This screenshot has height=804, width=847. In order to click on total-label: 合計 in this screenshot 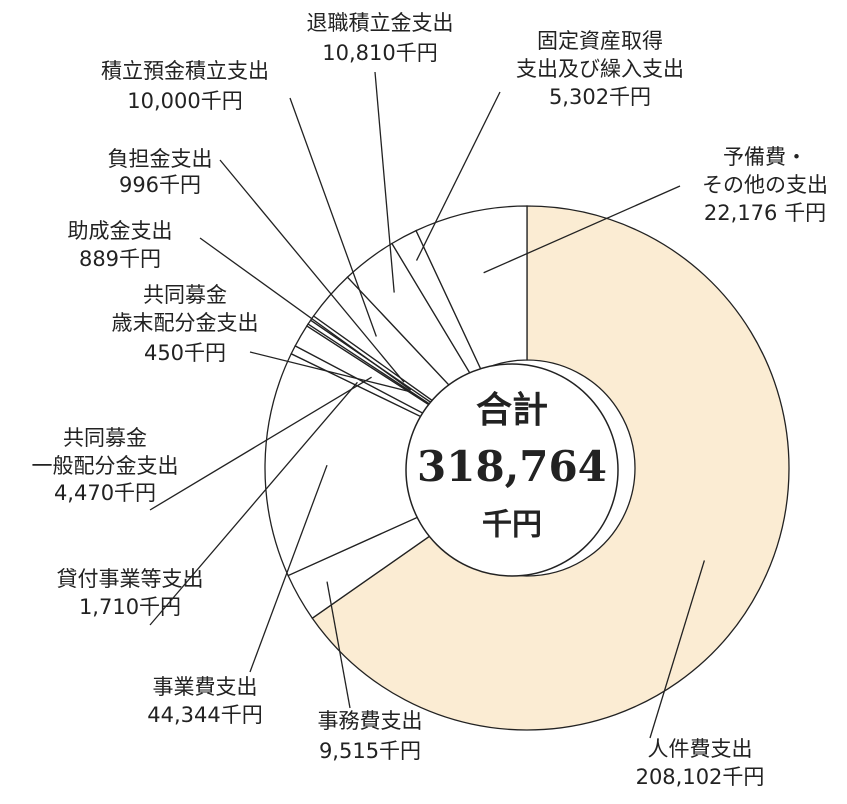, I will do `click(512, 410)`.